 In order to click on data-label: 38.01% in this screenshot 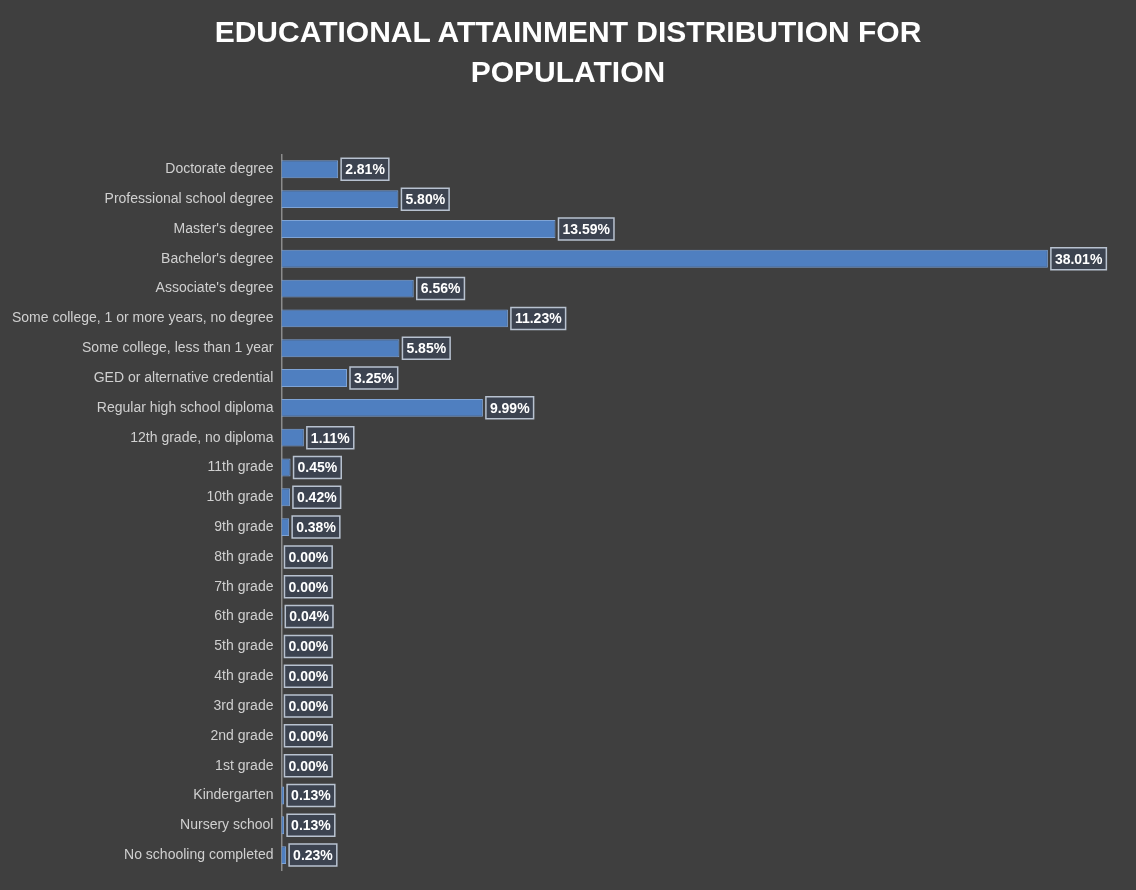, I will do `click(1078, 258)`.